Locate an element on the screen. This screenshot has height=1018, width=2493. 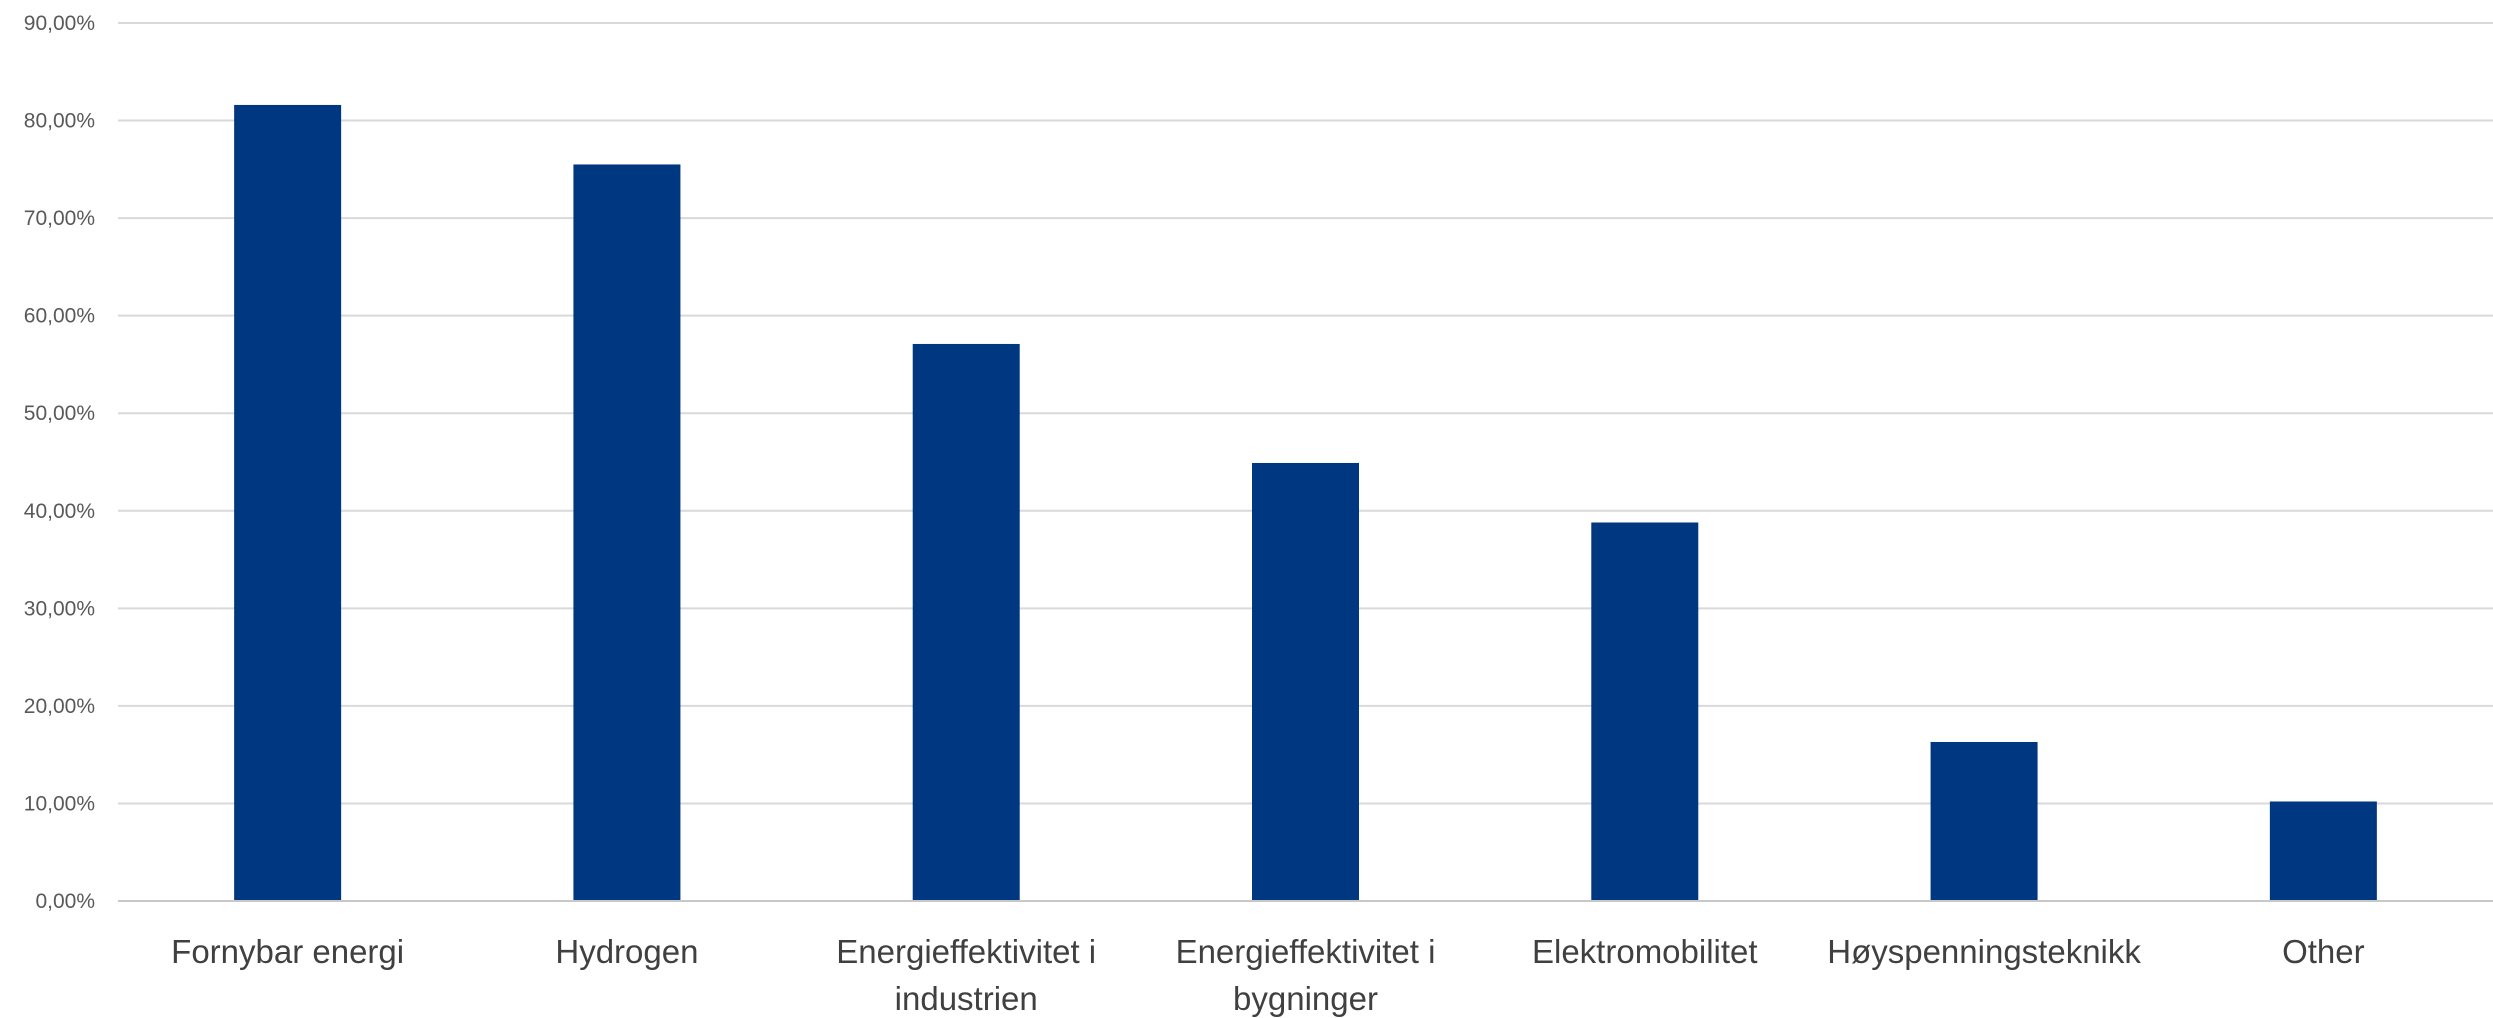
y-tick-label-1: 10,00% is located at coordinates (59, 803).